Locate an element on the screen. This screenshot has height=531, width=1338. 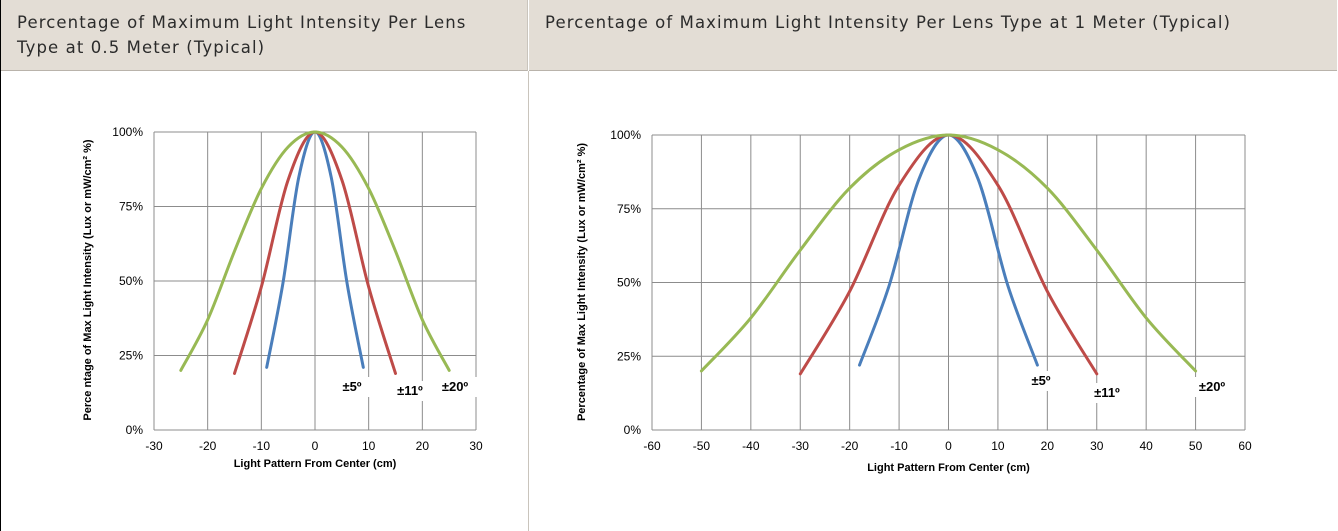
x-tick-label: 40 is located at coordinates (1146, 446).